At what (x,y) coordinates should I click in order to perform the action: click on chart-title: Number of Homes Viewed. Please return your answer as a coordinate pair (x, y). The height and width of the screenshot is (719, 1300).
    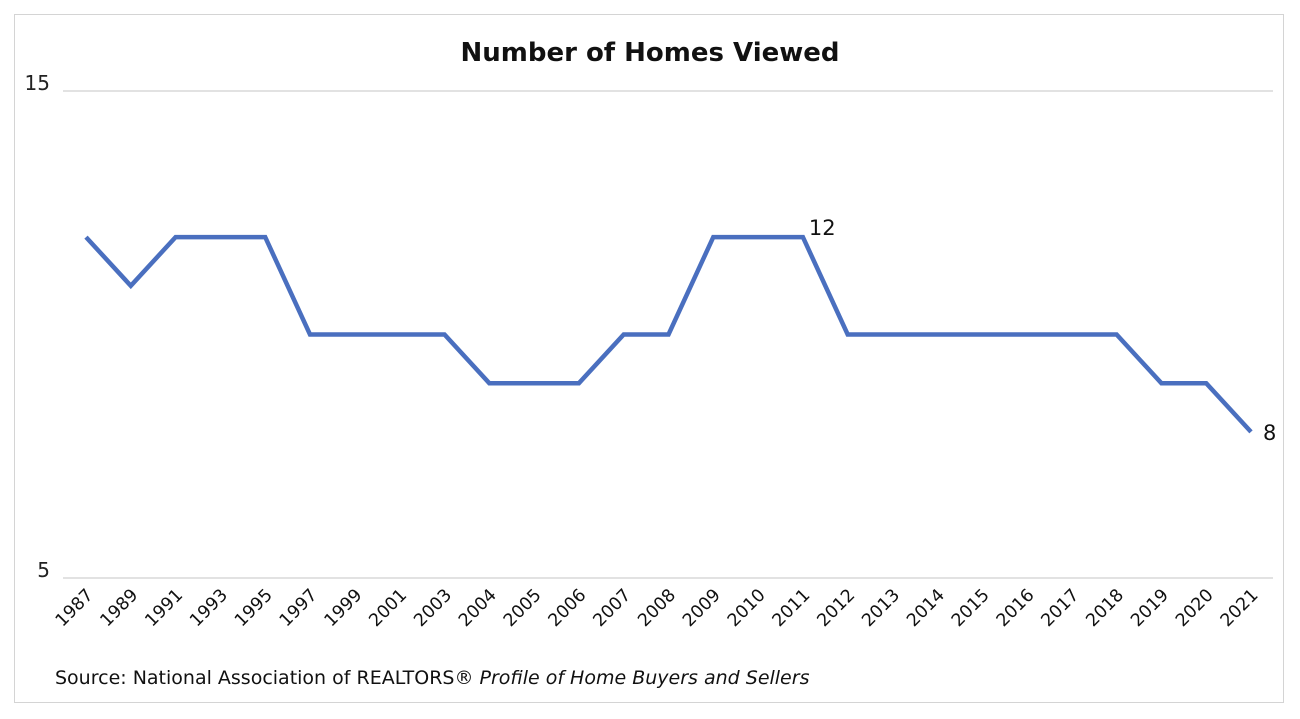
    Looking at the image, I should click on (650, 53).